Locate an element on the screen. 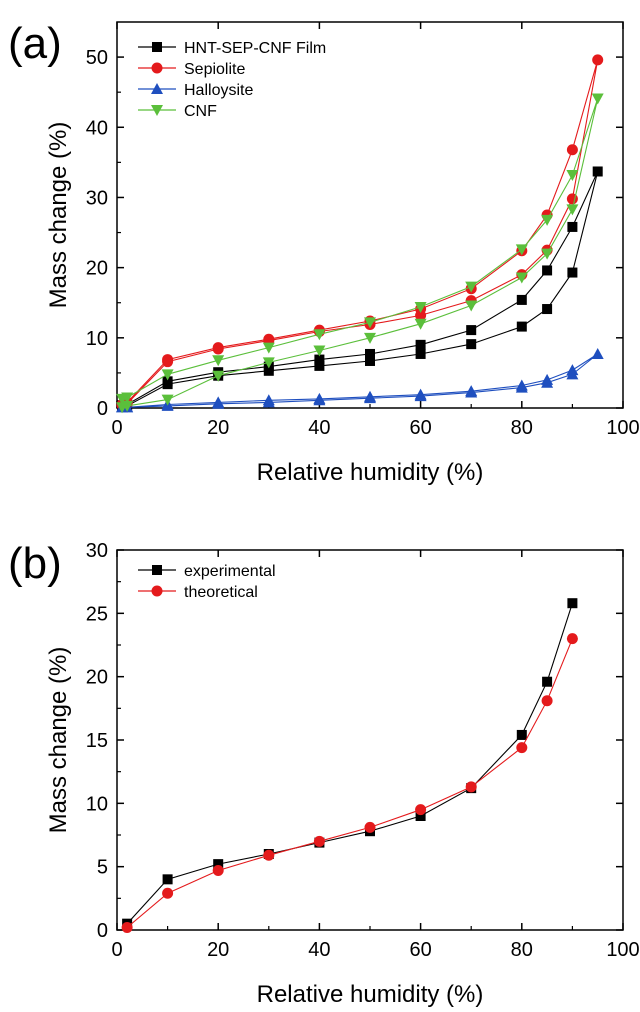  panel-label: (b) is located at coordinates (35, 563).